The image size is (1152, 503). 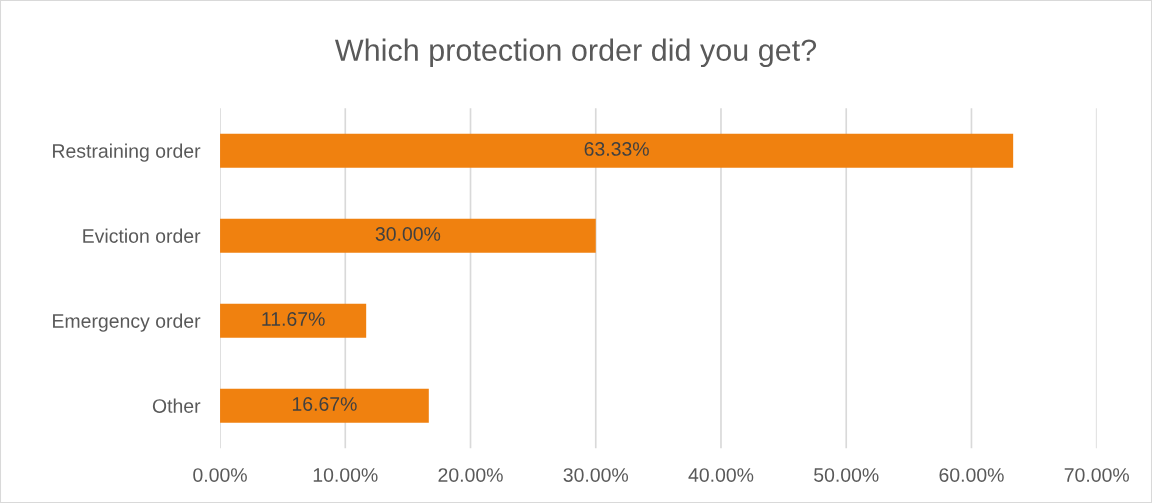 I want to click on data-label: 30.00%, so click(x=408, y=234).